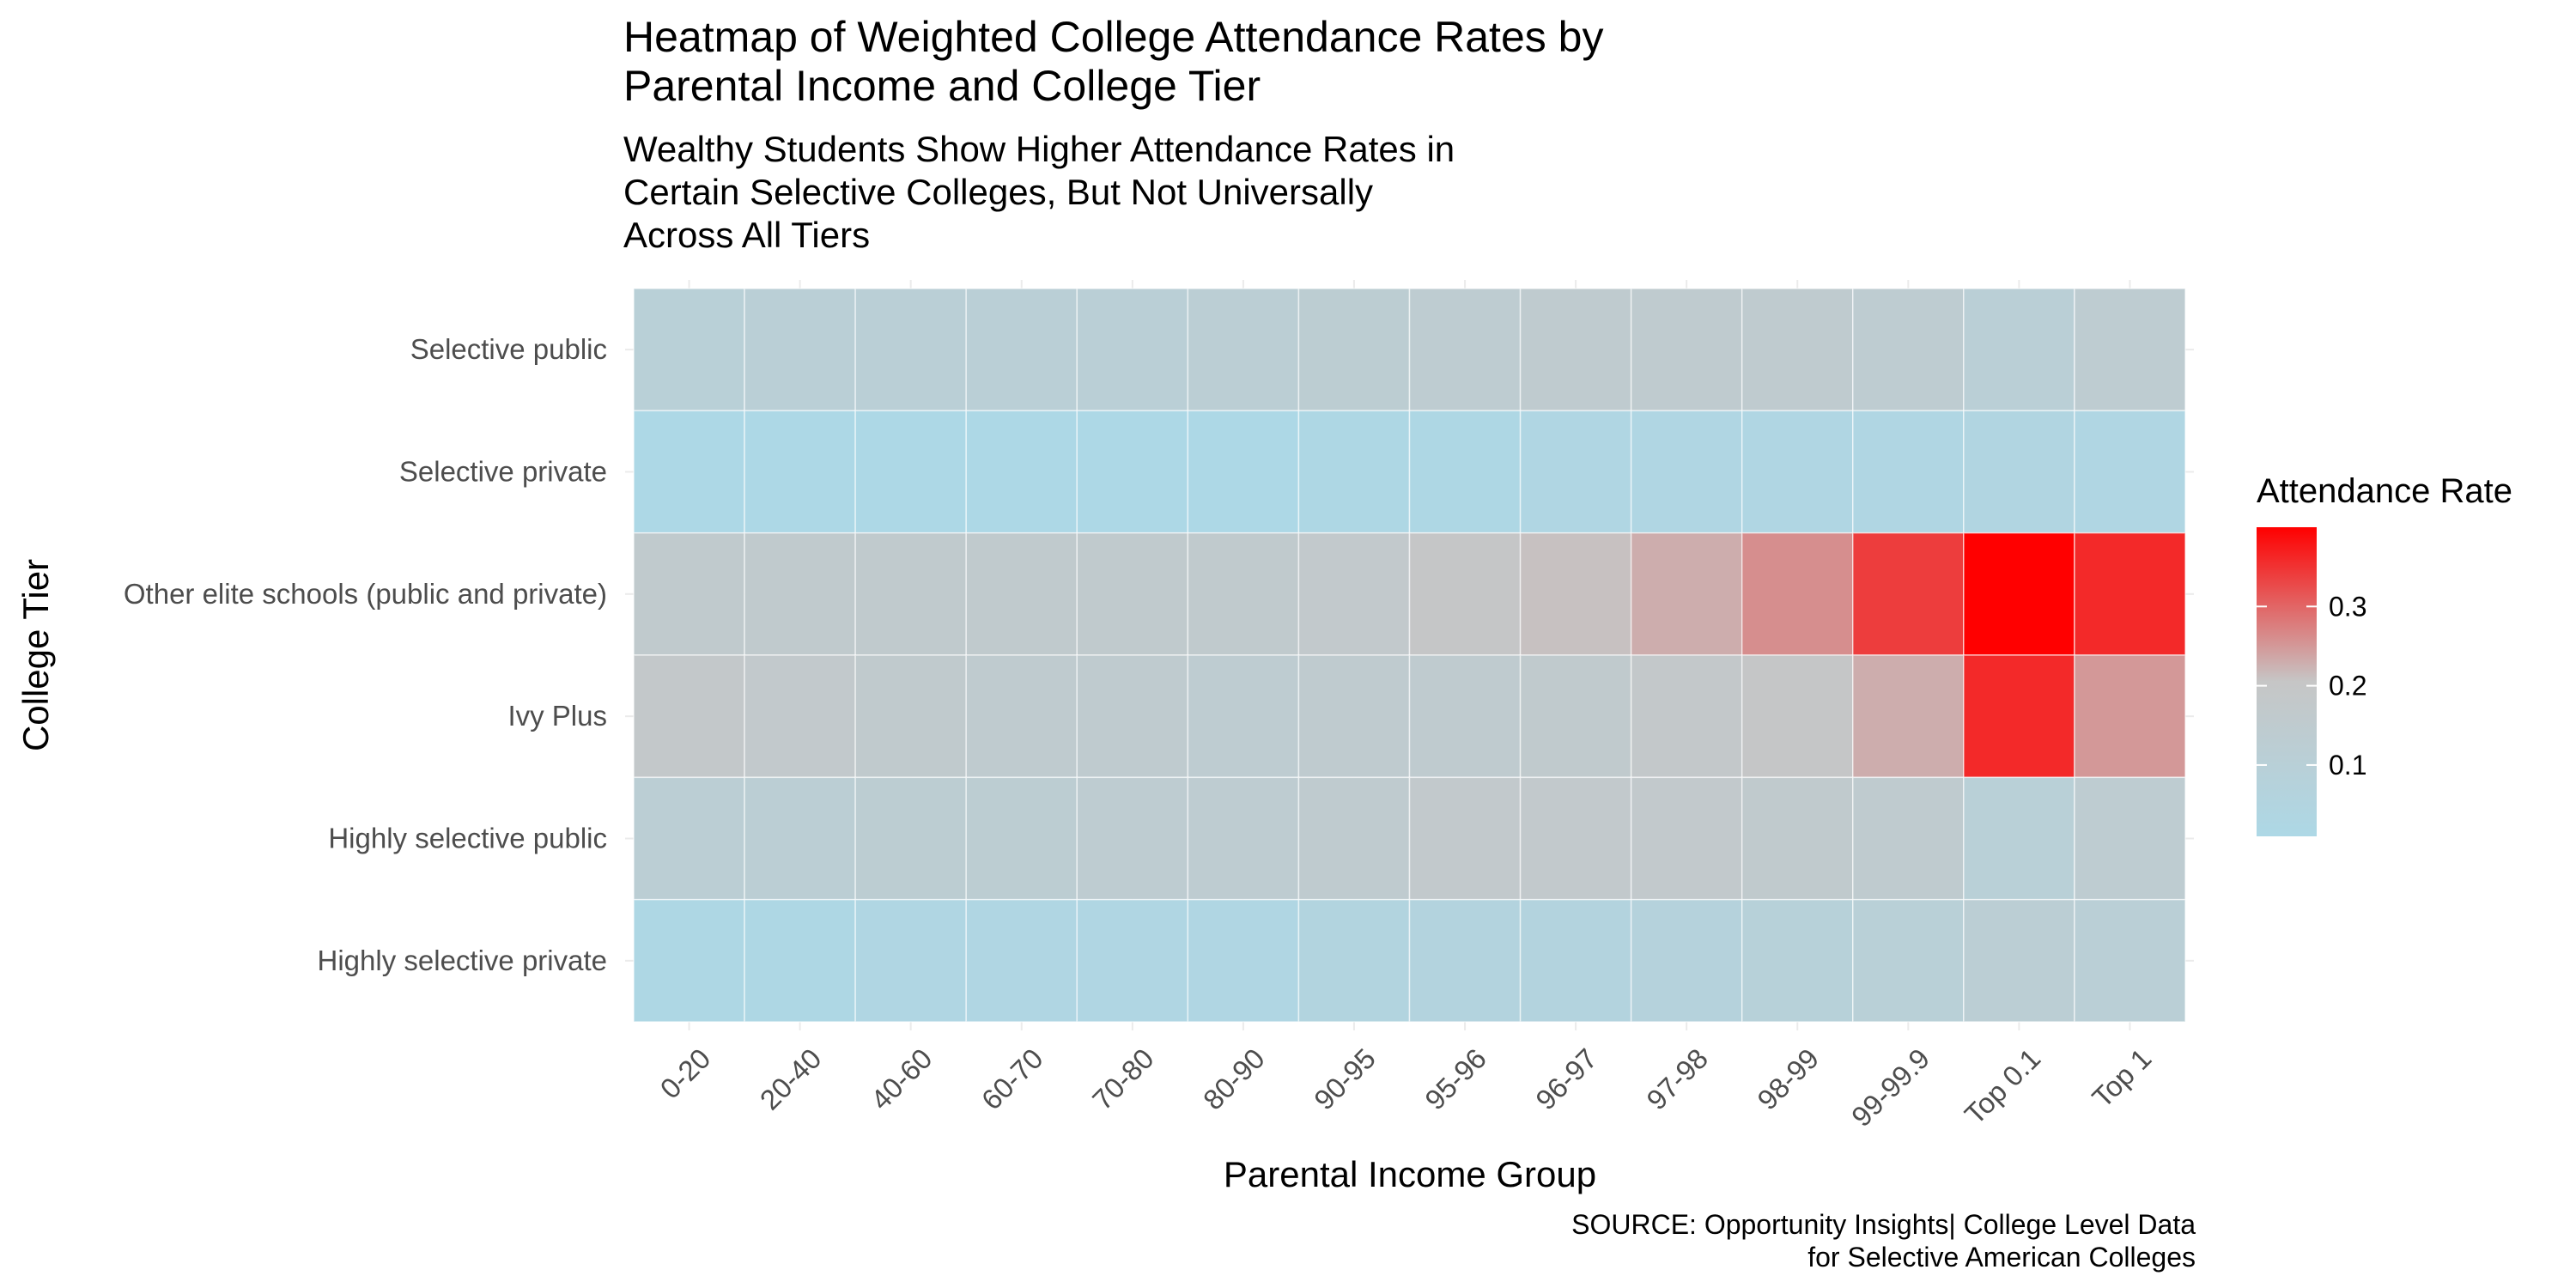  Describe the element at coordinates (2347, 607) in the screenshot. I see `legend-tick-label: 0.3` at that location.